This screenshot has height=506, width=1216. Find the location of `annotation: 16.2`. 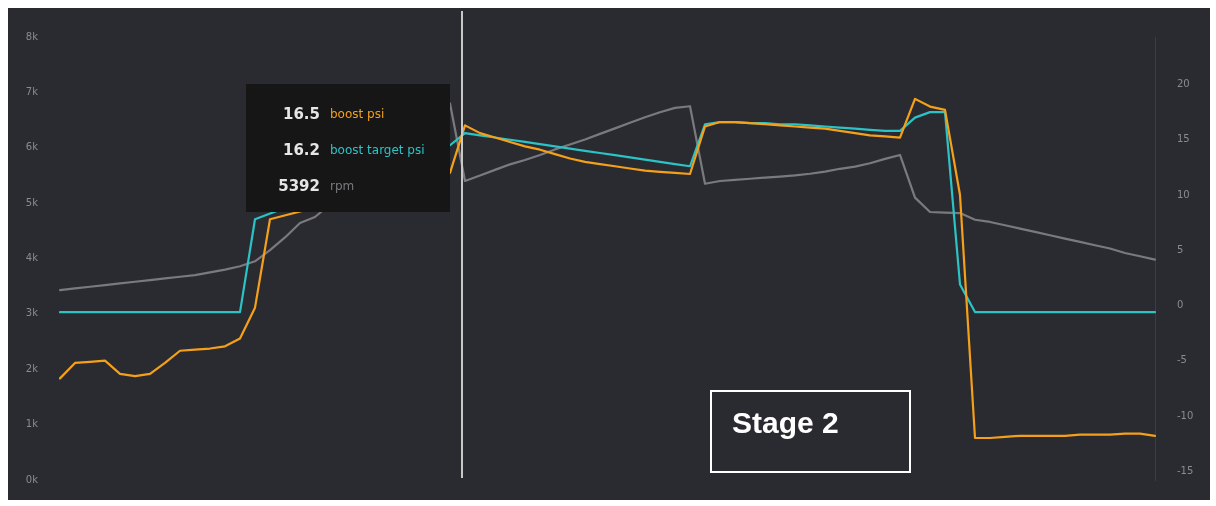

annotation: 16.2 is located at coordinates (301, 150).